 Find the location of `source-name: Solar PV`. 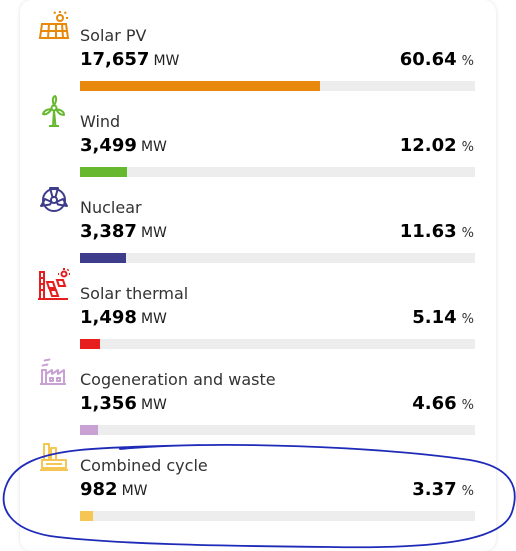

source-name: Solar PV is located at coordinates (113, 35).